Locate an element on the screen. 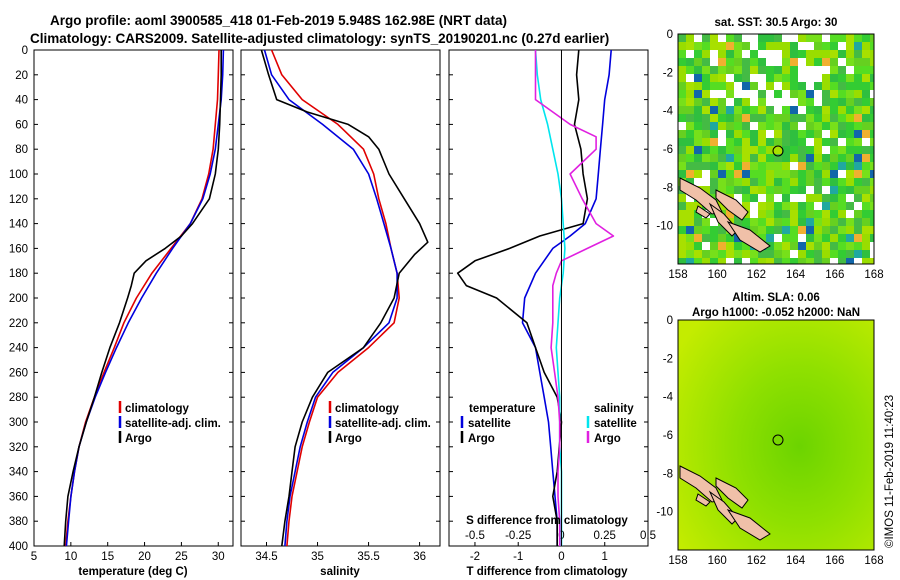 The image size is (900, 580). sla-islands is located at coordinates (725, 503).